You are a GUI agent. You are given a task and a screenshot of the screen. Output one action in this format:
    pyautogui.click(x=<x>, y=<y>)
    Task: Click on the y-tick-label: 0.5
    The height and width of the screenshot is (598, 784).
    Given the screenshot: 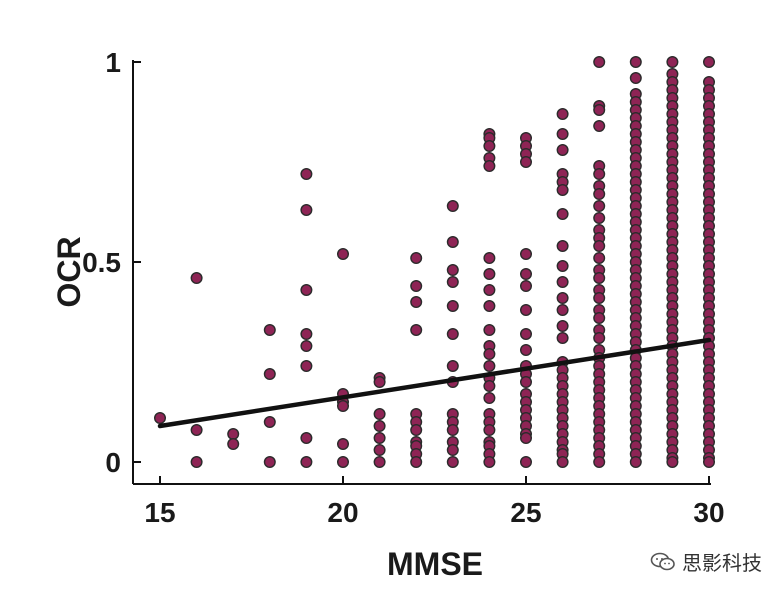 What is the action you would take?
    pyautogui.click(x=101, y=262)
    